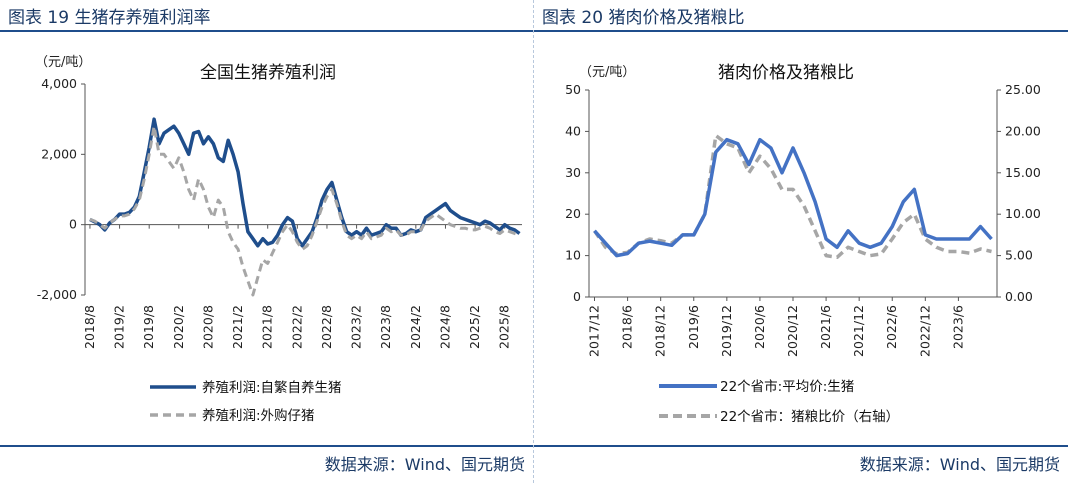 This screenshot has width=1068, height=483. Describe the element at coordinates (267, 327) in the screenshot. I see `x-tick-label: 2021/8` at that location.